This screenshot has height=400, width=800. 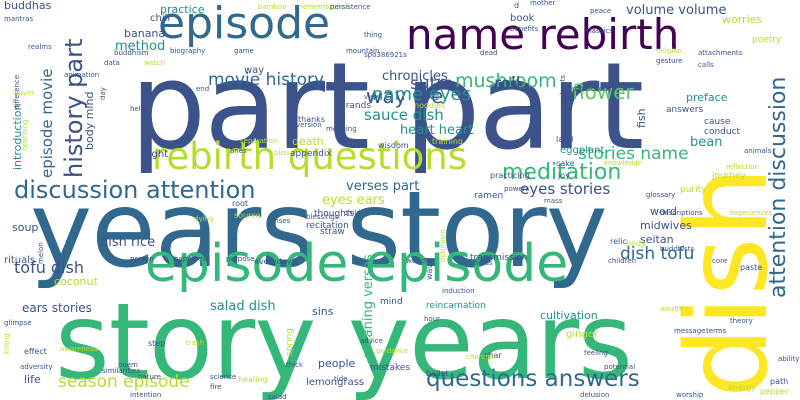 I want to click on word-cloud-word: realms, so click(x=40, y=47).